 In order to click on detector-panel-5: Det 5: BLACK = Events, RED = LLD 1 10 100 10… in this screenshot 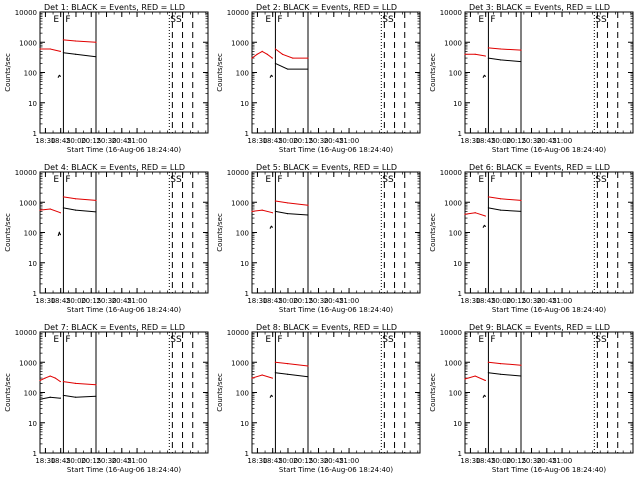, I will do `click(318, 238)`.